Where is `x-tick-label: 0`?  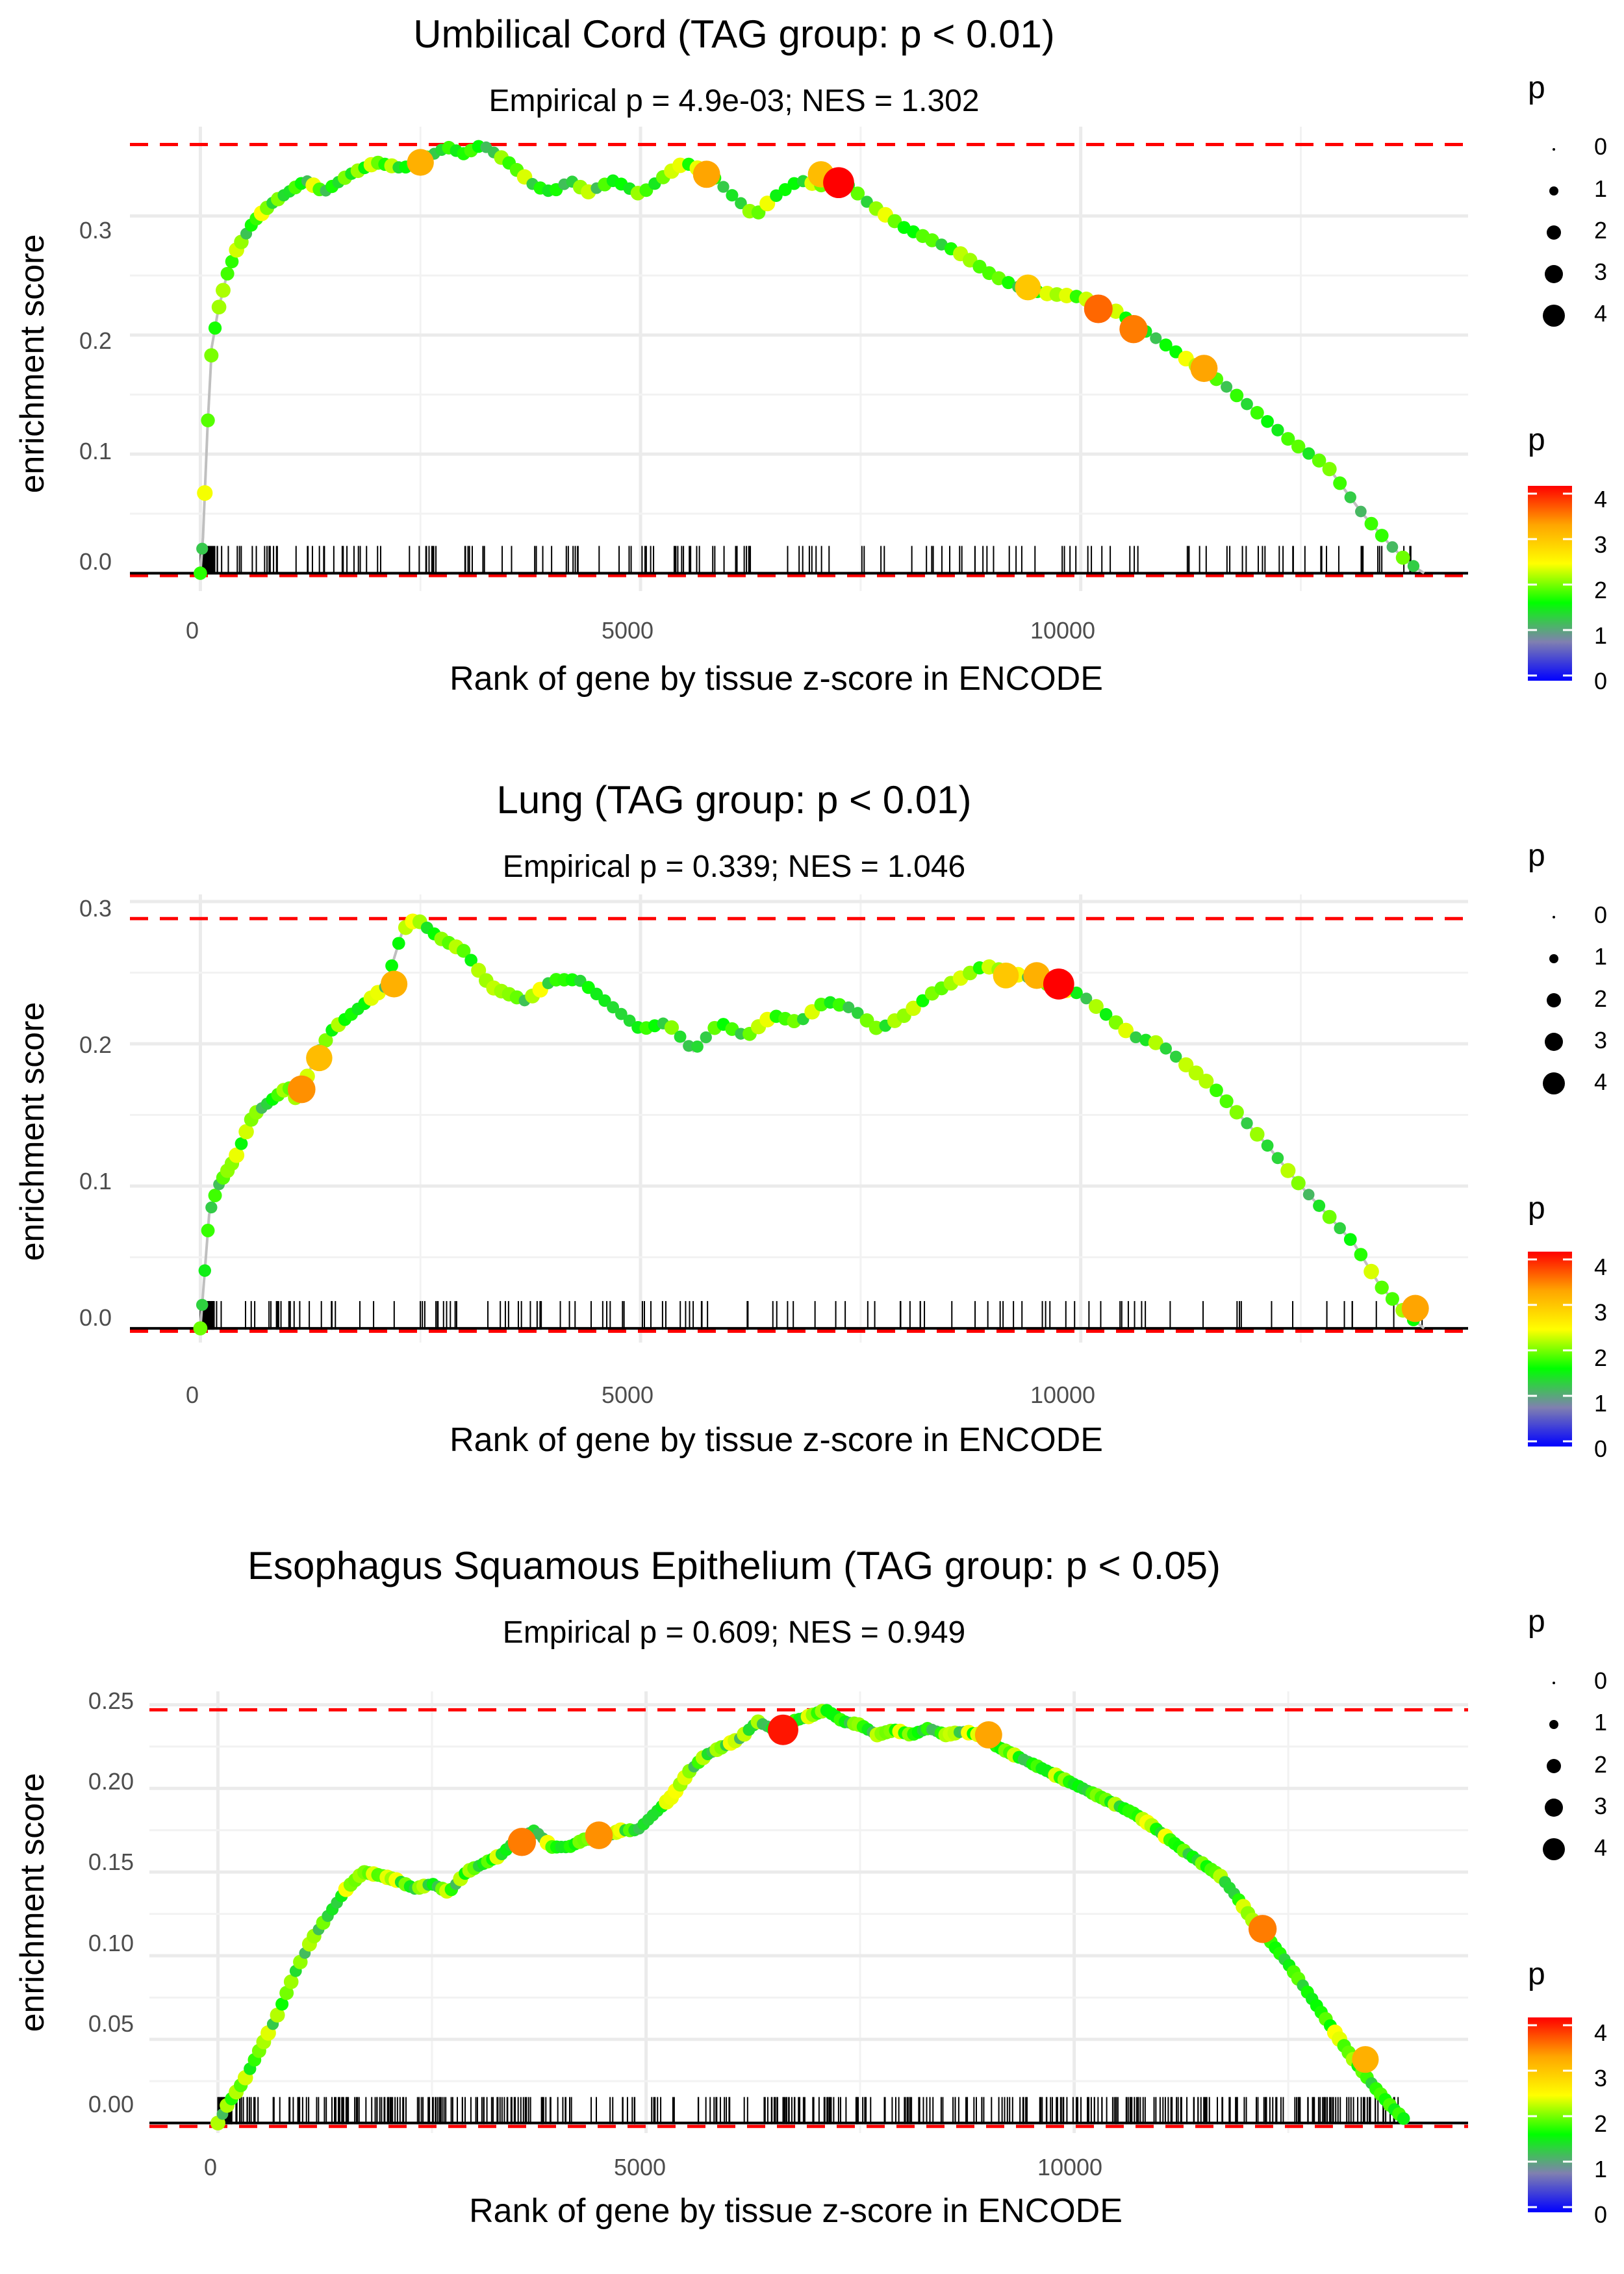 x-tick-label: 0 is located at coordinates (210, 2167).